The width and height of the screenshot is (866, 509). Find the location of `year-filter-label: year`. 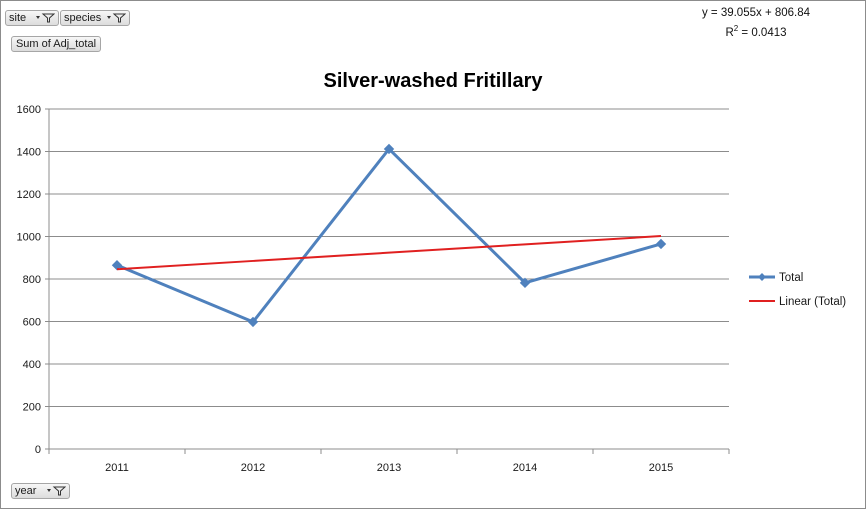

year-filter-label: year is located at coordinates (26, 491).